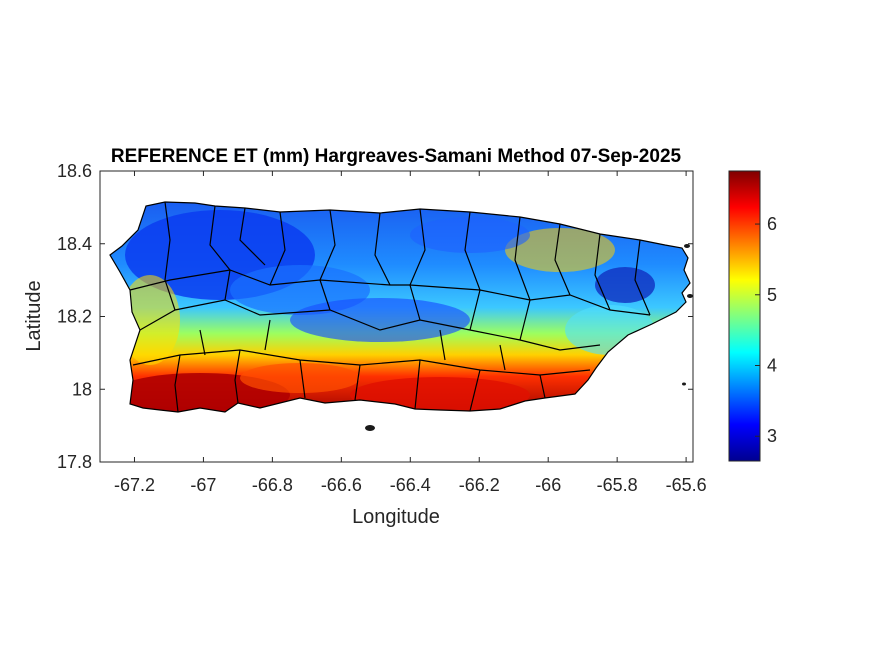  I want to click on x-tick-label: -67.2, so click(134, 485).